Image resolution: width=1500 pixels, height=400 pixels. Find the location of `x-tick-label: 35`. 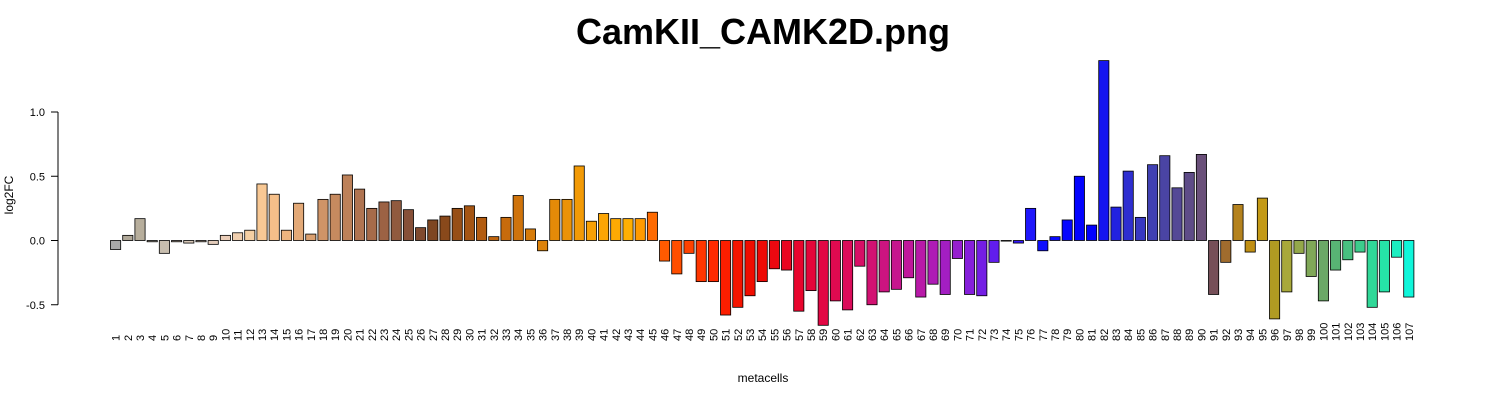

x-tick-label: 35 is located at coordinates (531, 335).